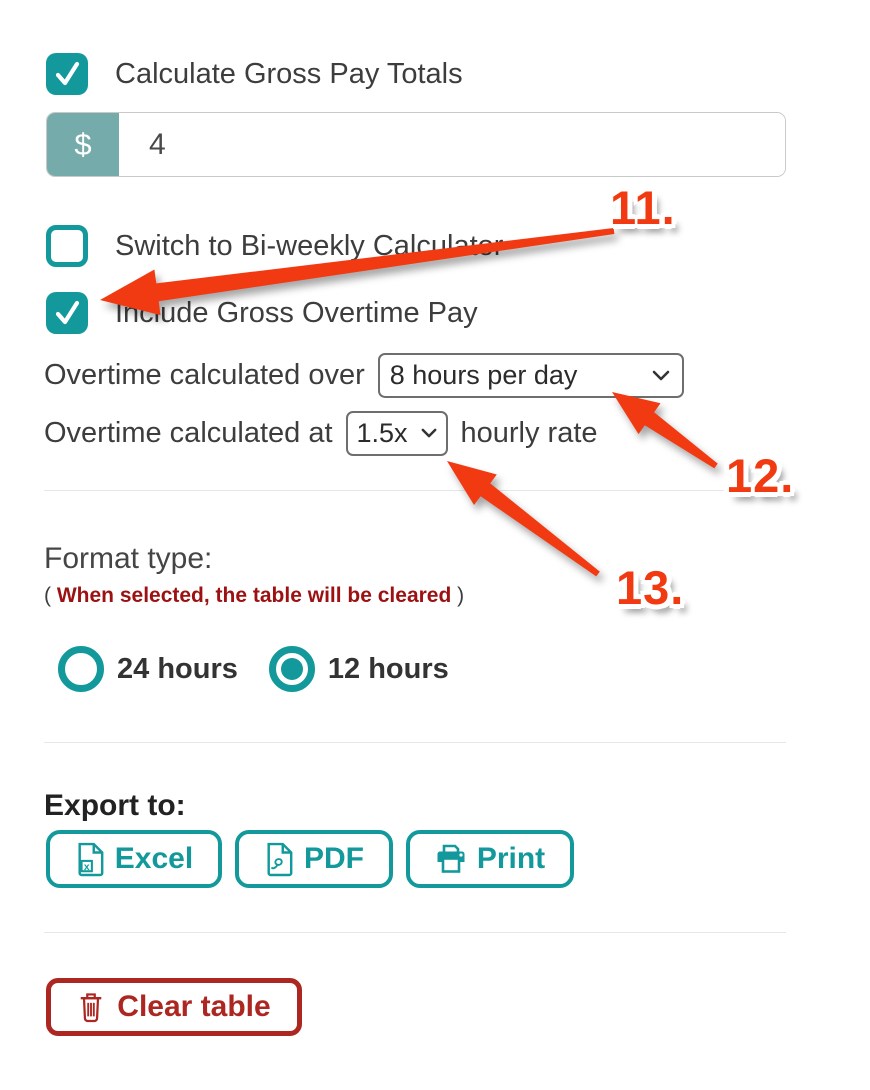 This screenshot has height=1090, width=870. Describe the element at coordinates (188, 432) in the screenshot. I see `overtime-at-label: Overtime calculated at` at that location.